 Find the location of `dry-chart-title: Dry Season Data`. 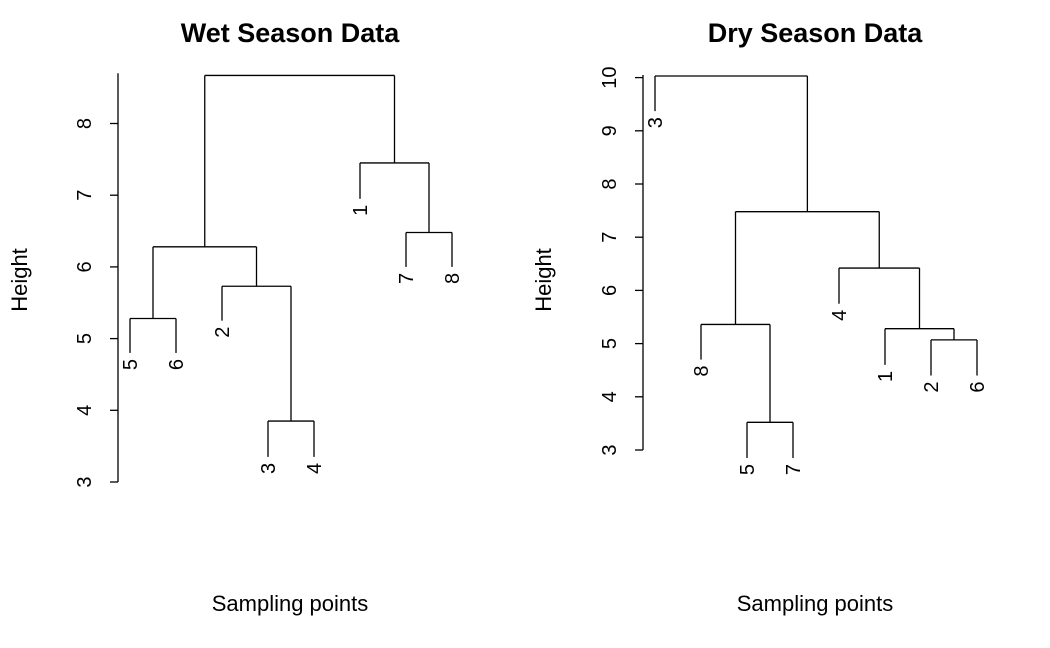

dry-chart-title: Dry Season Data is located at coordinates (816, 33).